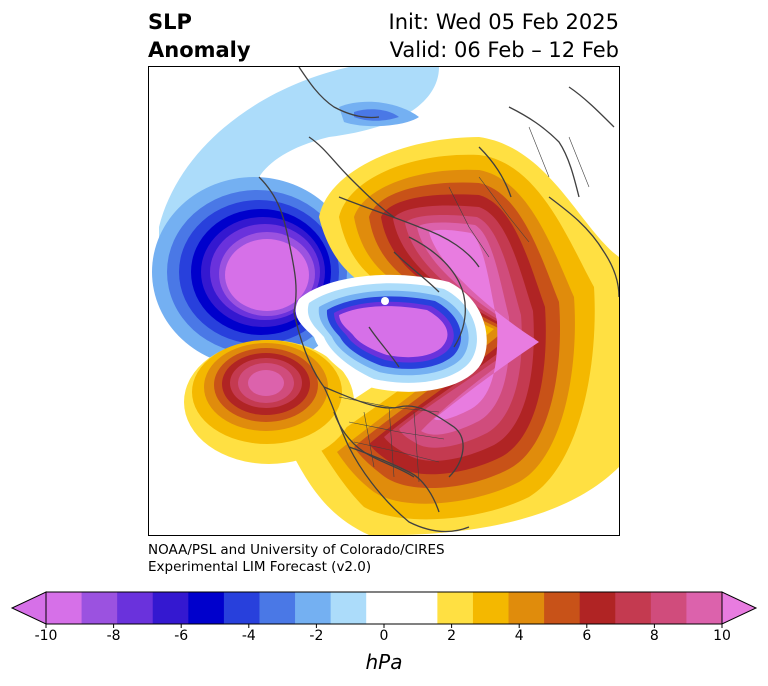 The height and width of the screenshot is (686, 768). I want to click on map-title: SLP Anomaly, so click(199, 36).